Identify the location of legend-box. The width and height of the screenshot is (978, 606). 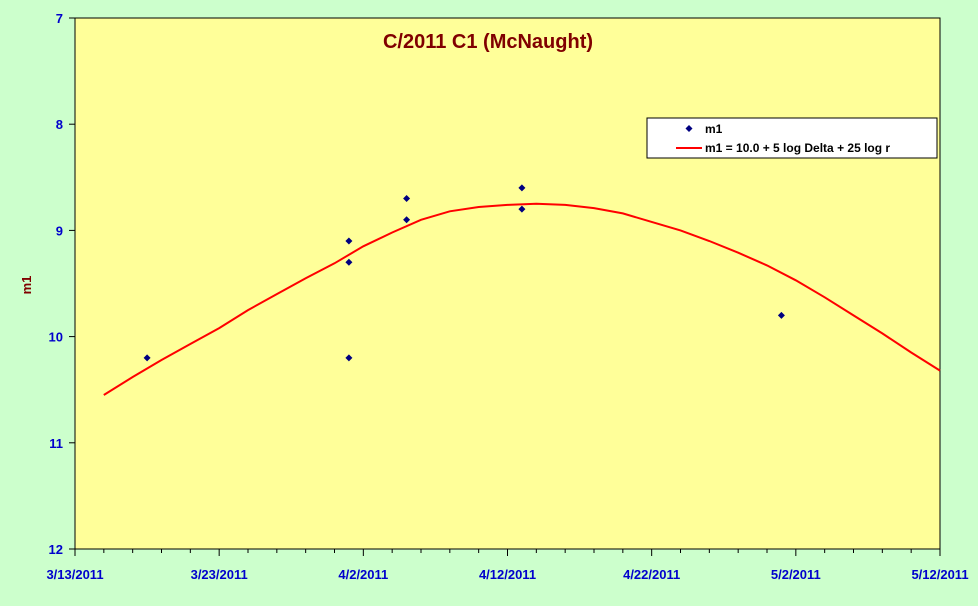
(792, 138).